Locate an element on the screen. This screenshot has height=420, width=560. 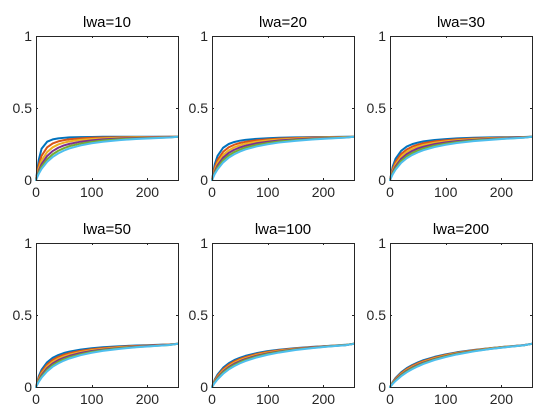
subplot-title: lwa=50 is located at coordinates (107, 229).